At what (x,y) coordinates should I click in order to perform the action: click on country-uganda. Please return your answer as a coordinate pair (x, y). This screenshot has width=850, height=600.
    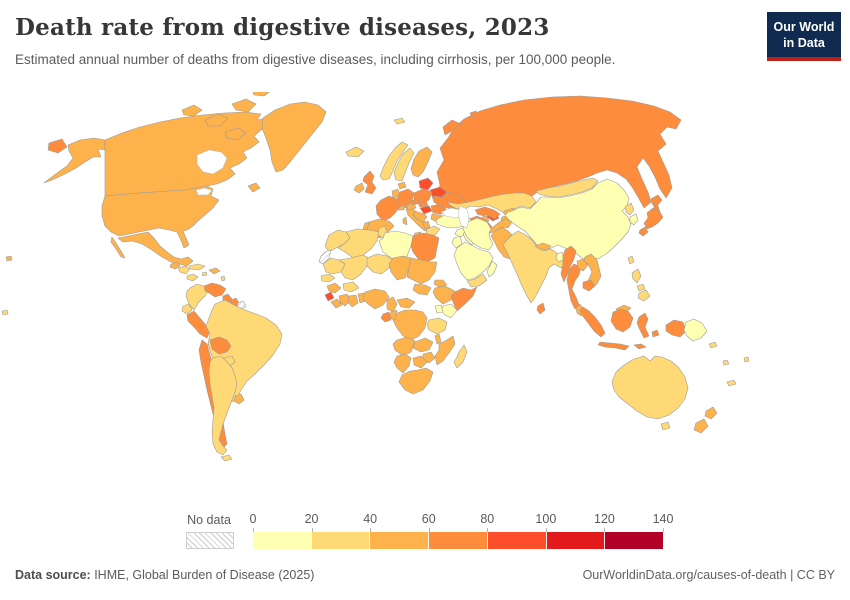
    Looking at the image, I should click on (439, 309).